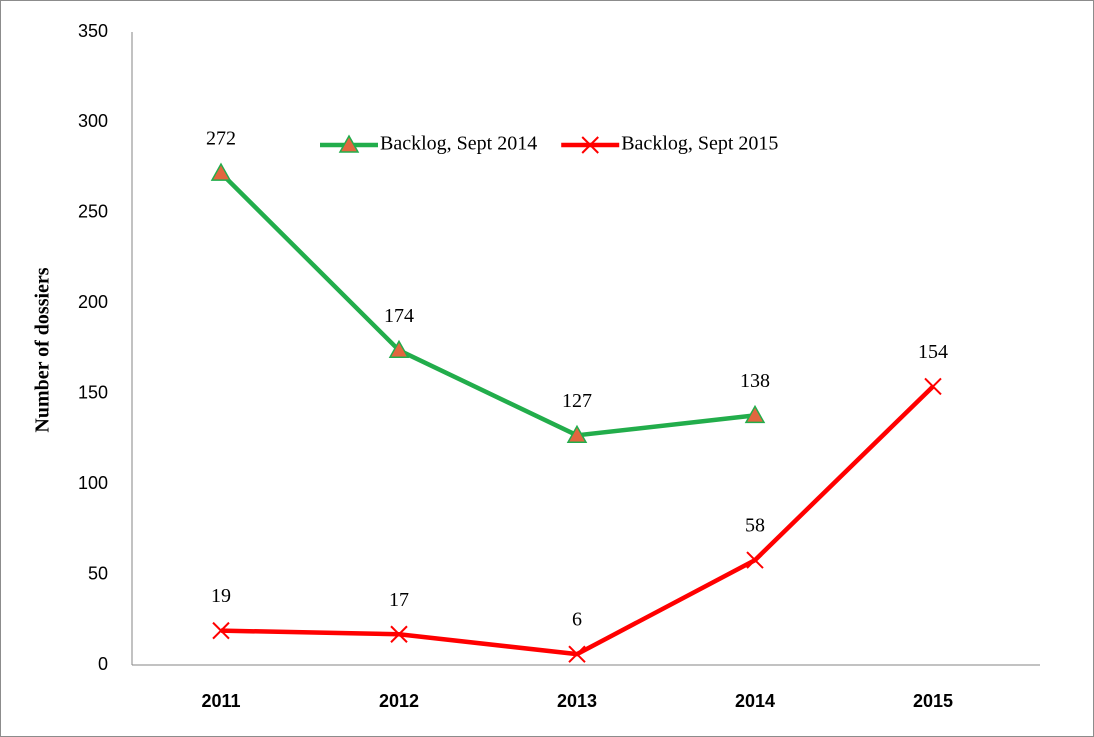 The image size is (1094, 737). Describe the element at coordinates (577, 401) in the screenshot. I see `data-label: 127` at that location.